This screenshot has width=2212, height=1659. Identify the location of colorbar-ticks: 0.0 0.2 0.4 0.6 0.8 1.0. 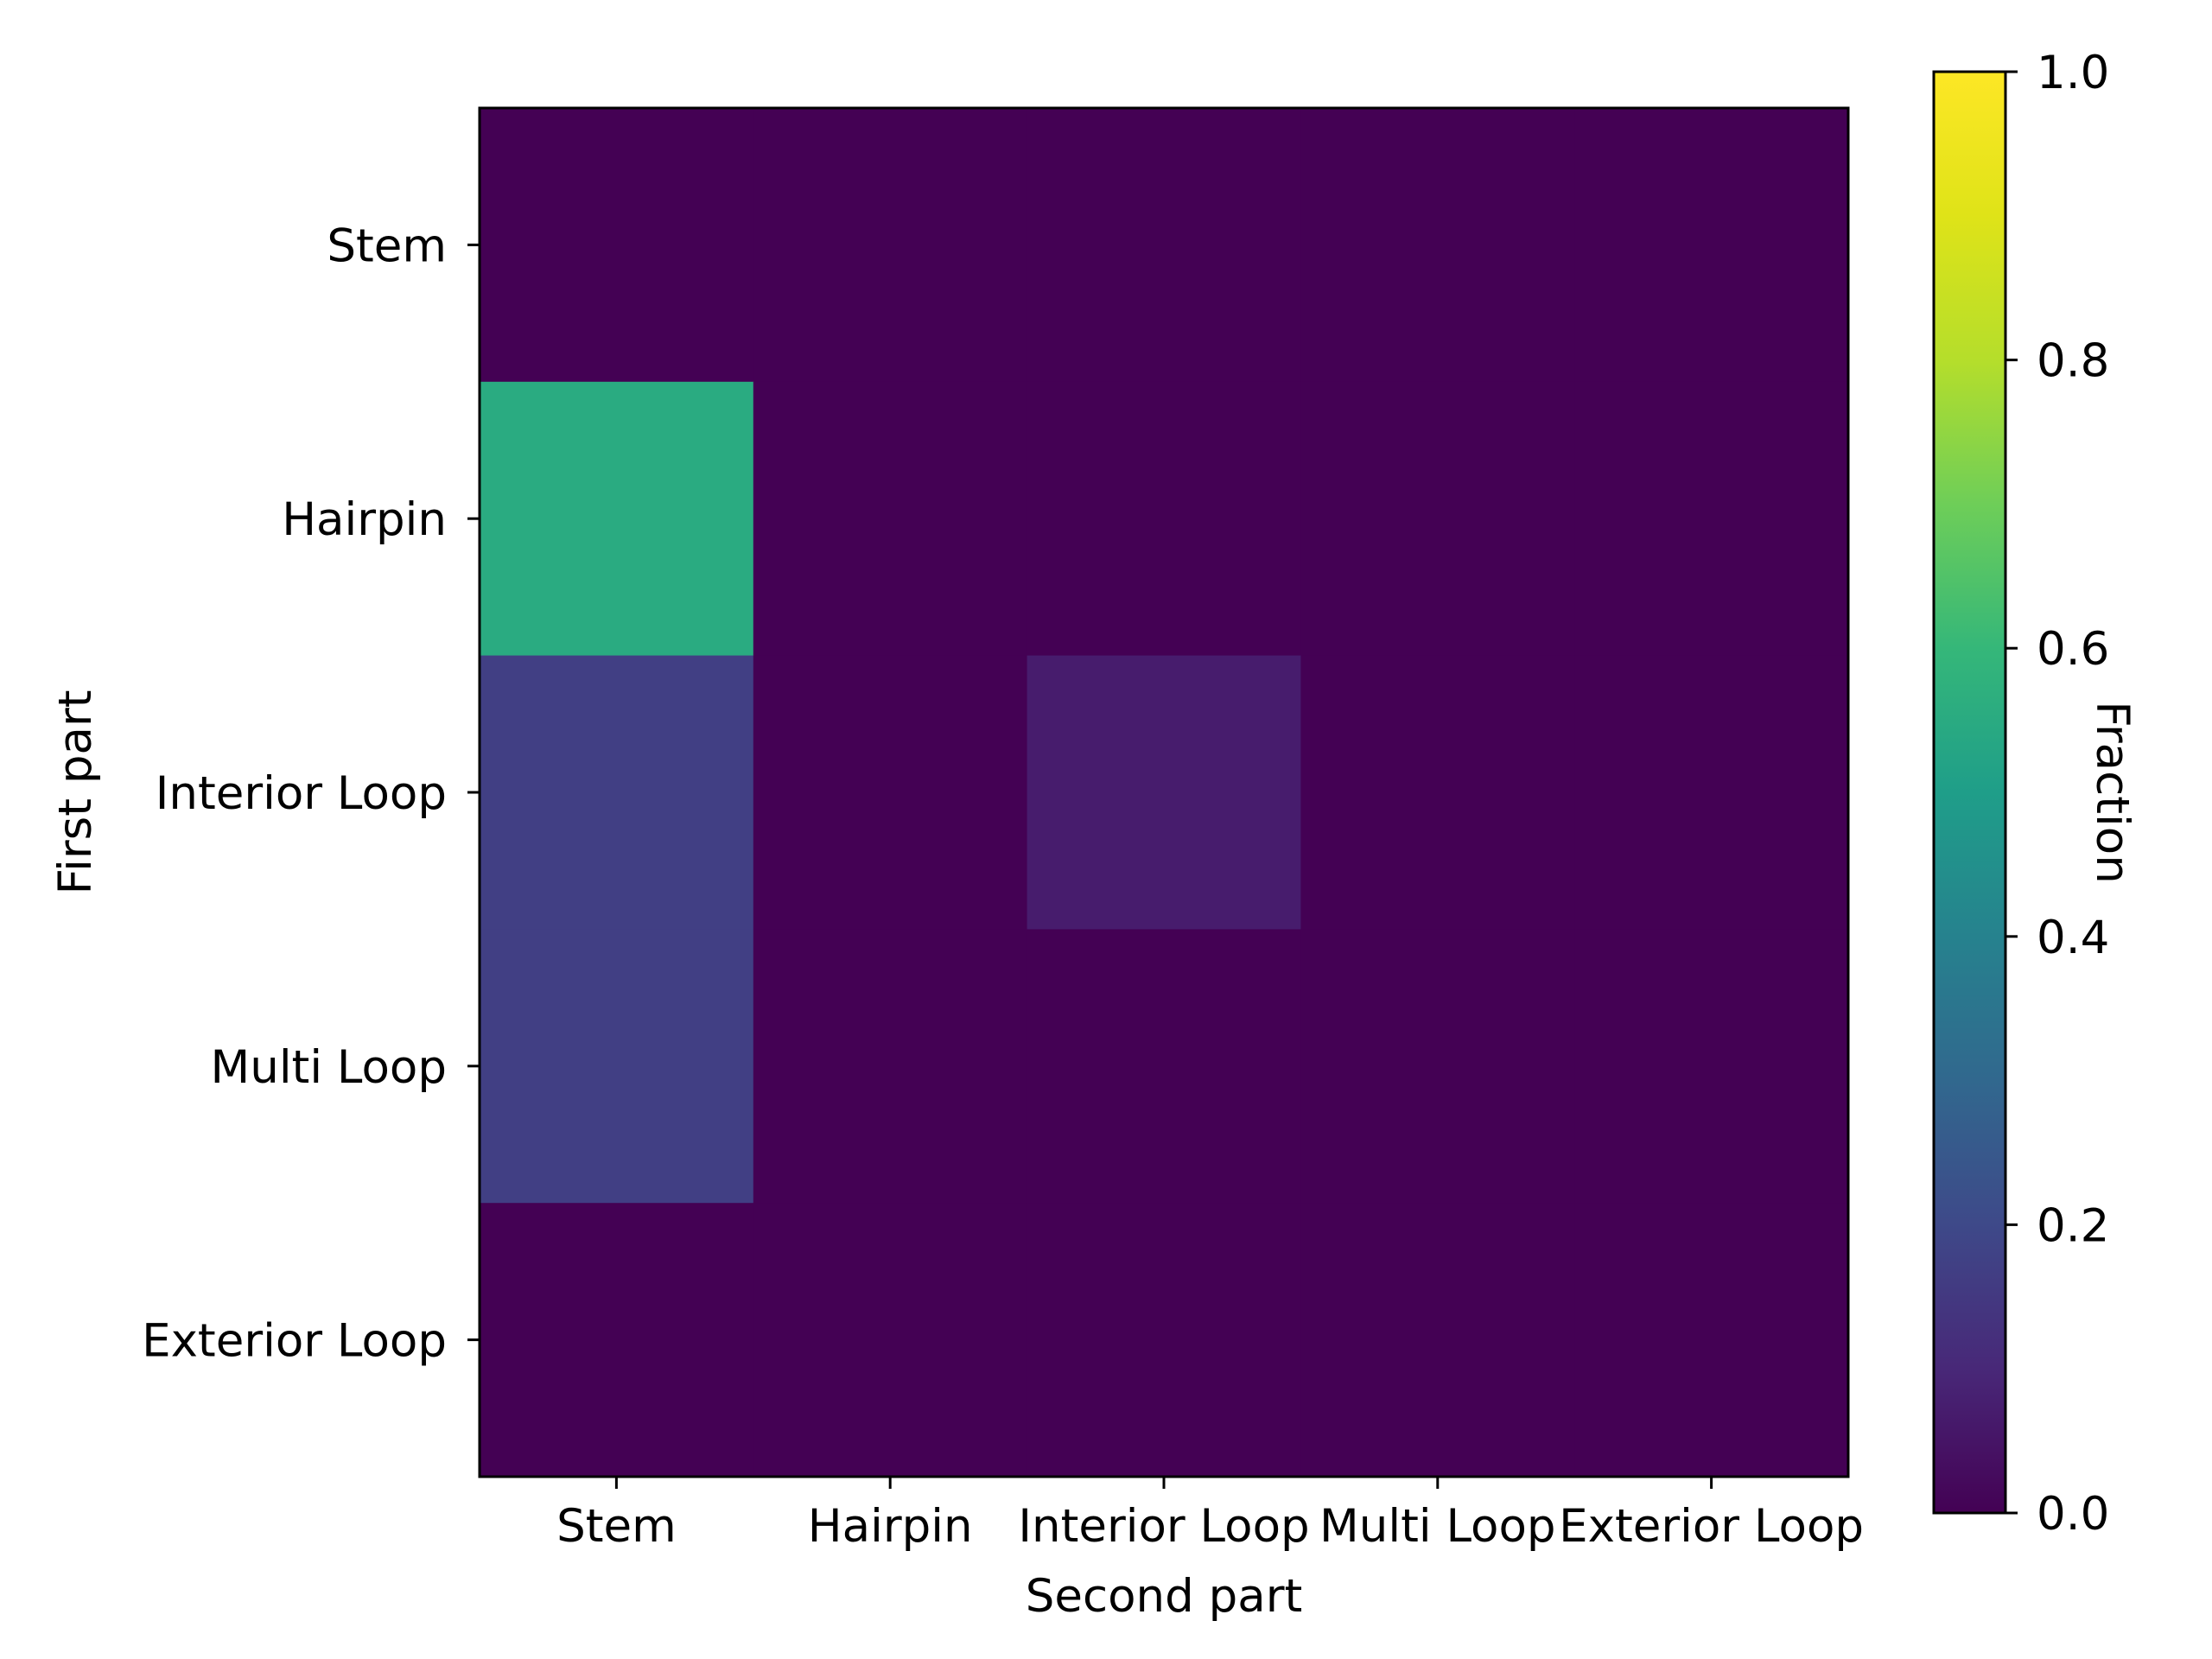
(2057, 794).